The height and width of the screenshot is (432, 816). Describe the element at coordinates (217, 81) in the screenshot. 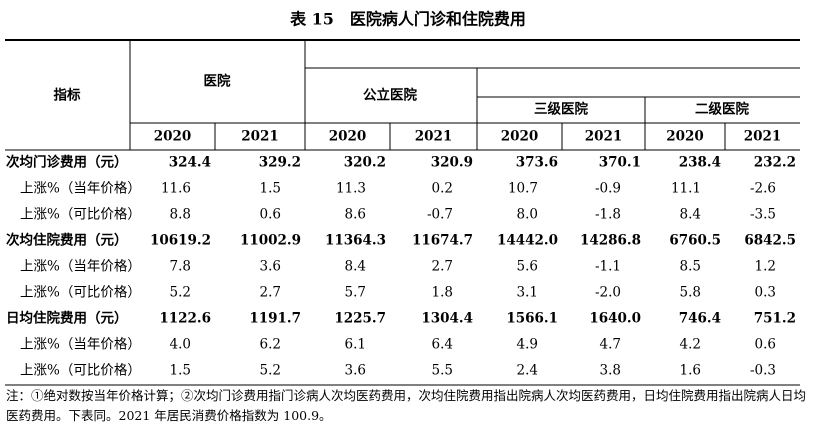

I see `group-label: 医院` at that location.